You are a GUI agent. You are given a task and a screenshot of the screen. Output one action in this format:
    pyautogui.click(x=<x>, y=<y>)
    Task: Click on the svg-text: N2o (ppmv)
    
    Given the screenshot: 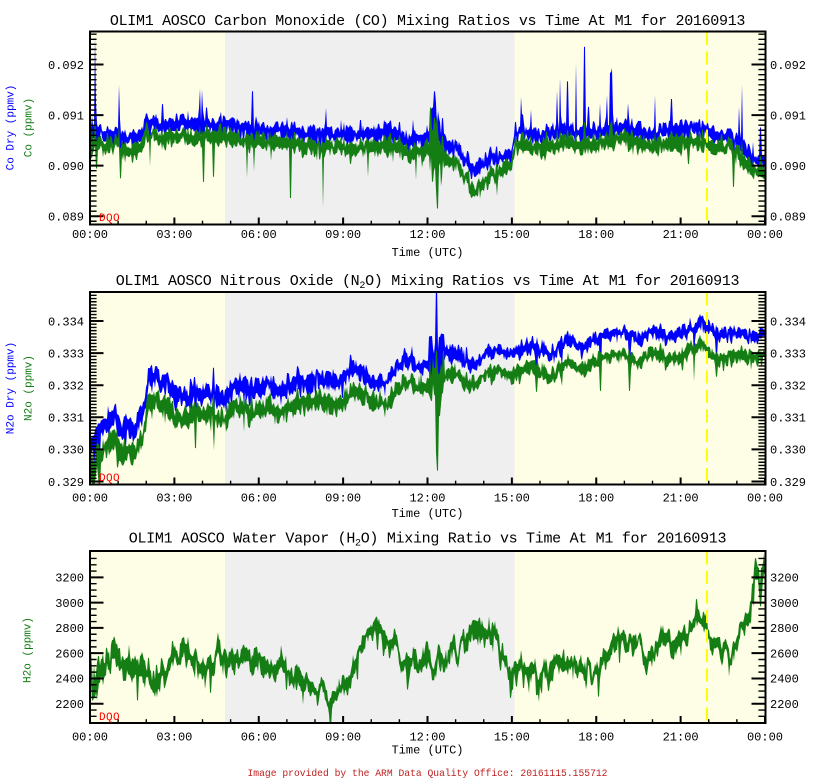 What is the action you would take?
    pyautogui.click(x=30, y=388)
    